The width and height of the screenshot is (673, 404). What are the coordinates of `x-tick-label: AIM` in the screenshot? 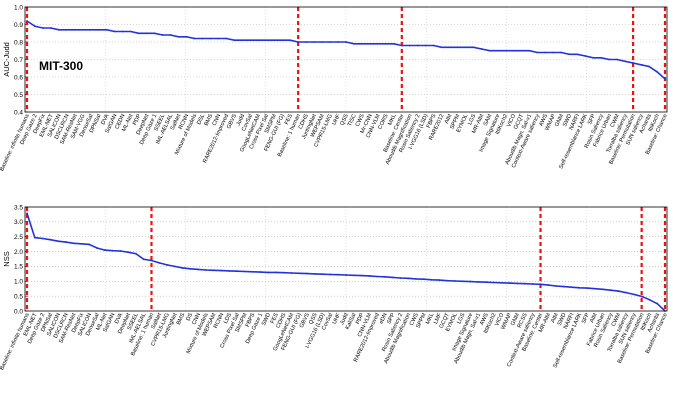 It's located at (594, 318).